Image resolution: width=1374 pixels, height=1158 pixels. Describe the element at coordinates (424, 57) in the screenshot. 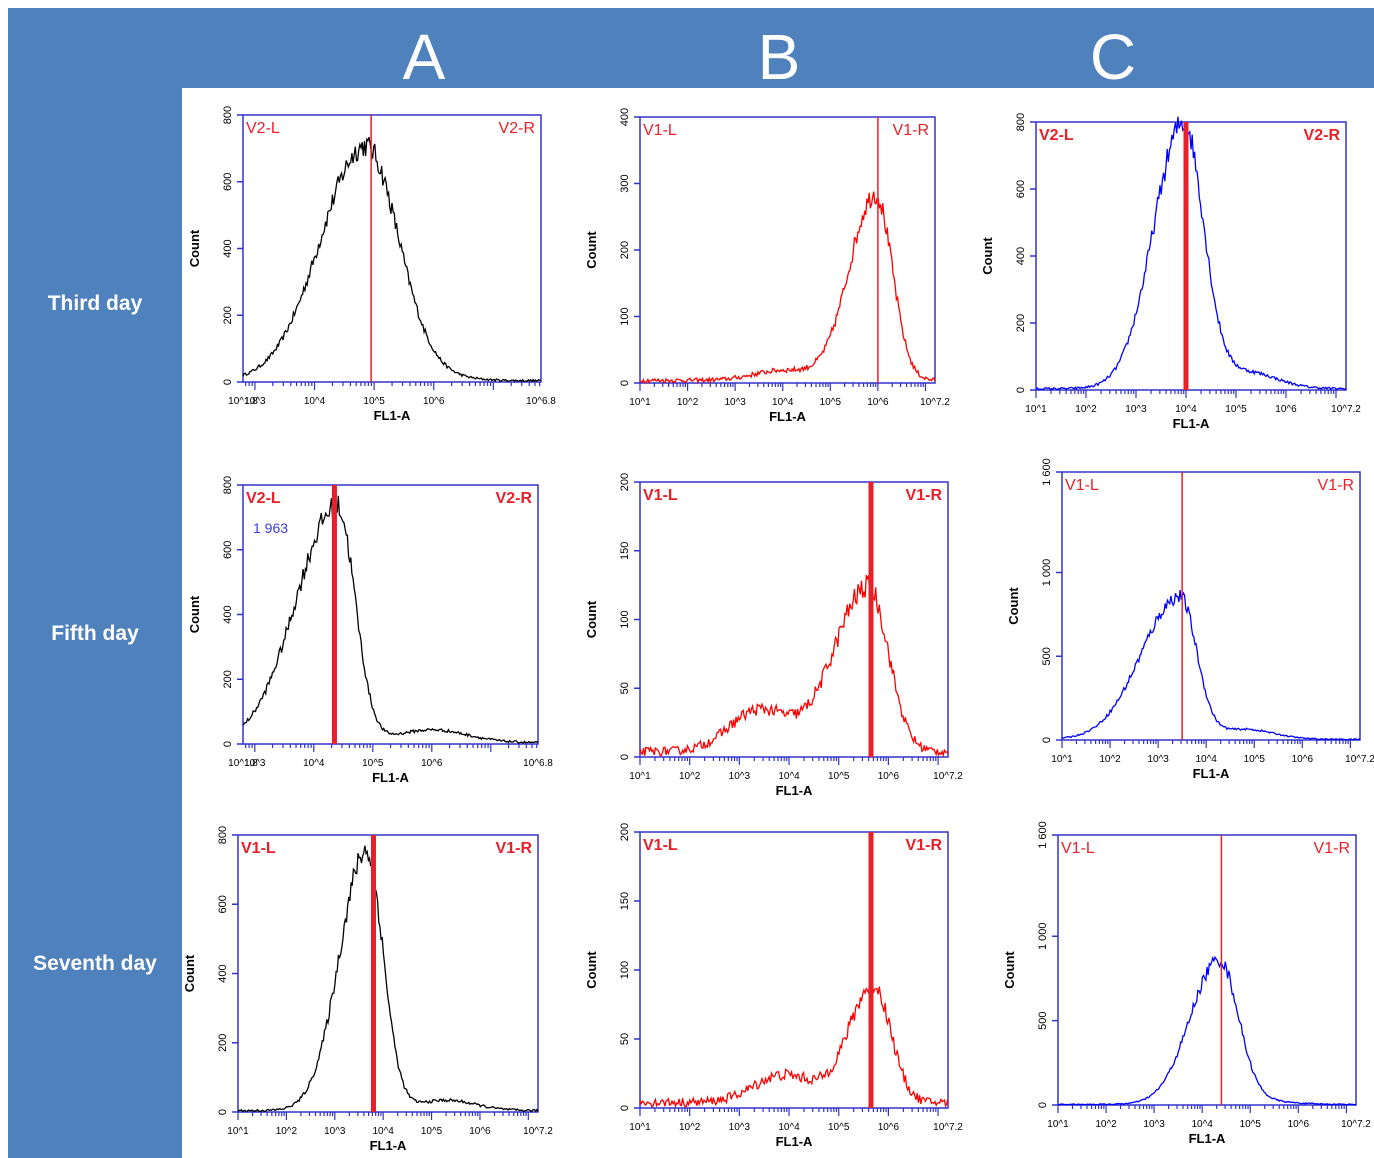

I see `column-label-a: A` at that location.